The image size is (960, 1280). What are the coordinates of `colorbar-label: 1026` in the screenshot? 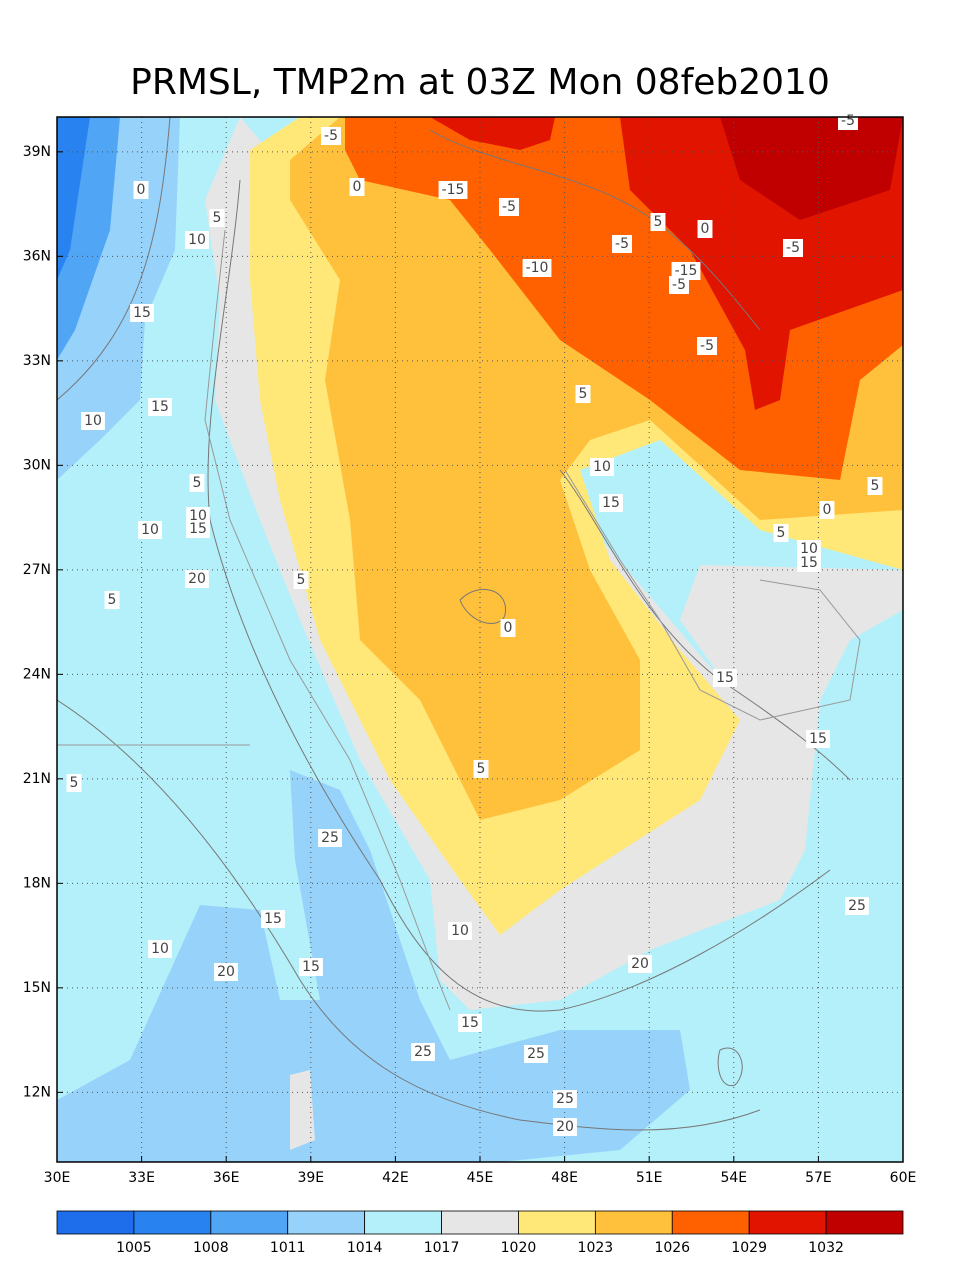 It's located at (672, 1248).